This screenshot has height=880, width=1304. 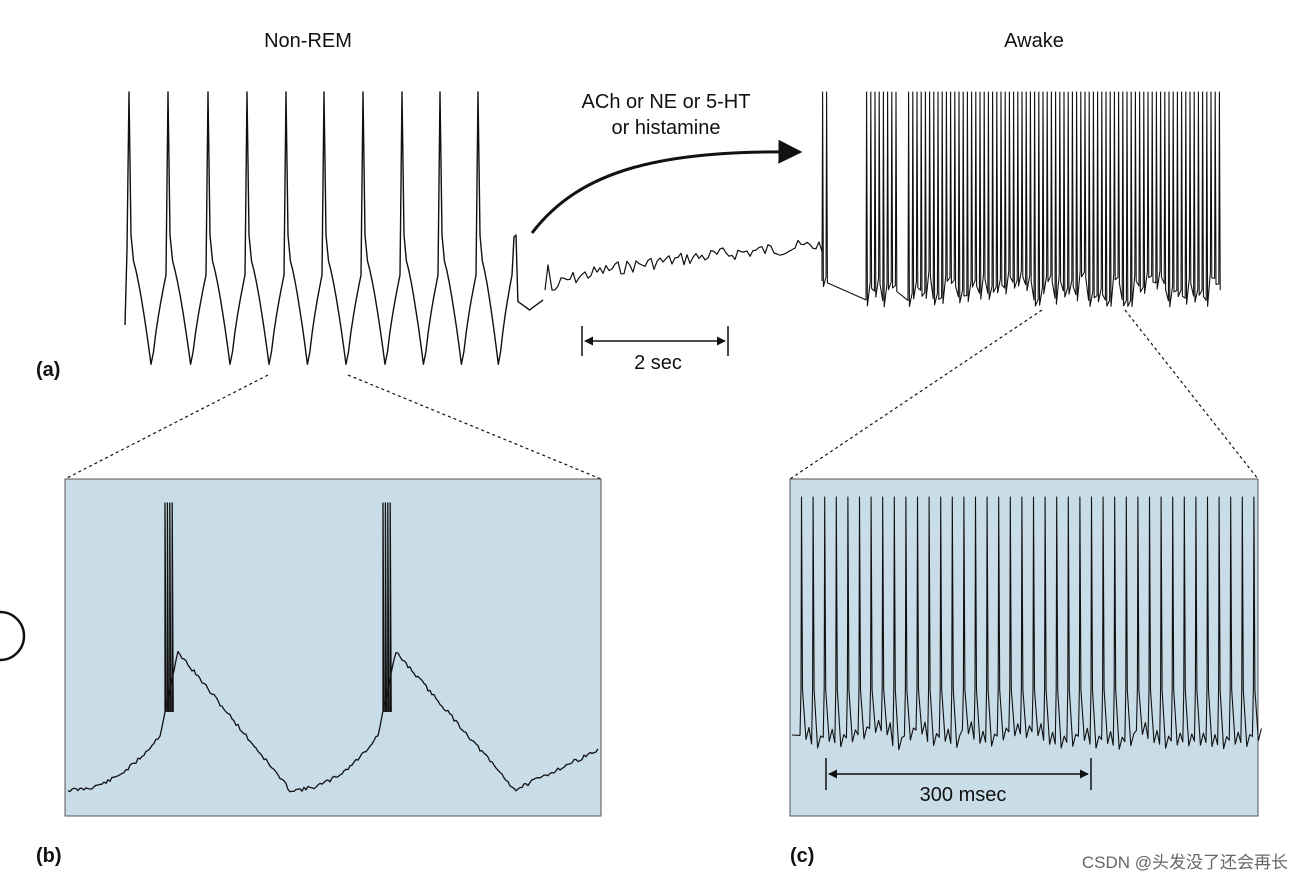 What do you see at coordinates (334, 228) in the screenshot?
I see `non-rem-trace` at bounding box center [334, 228].